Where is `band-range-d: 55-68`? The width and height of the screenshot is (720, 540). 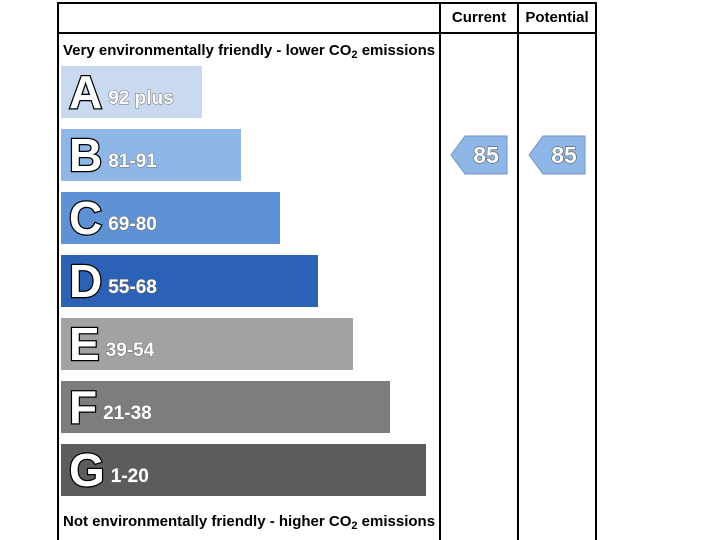 band-range-d: 55-68 is located at coordinates (133, 288).